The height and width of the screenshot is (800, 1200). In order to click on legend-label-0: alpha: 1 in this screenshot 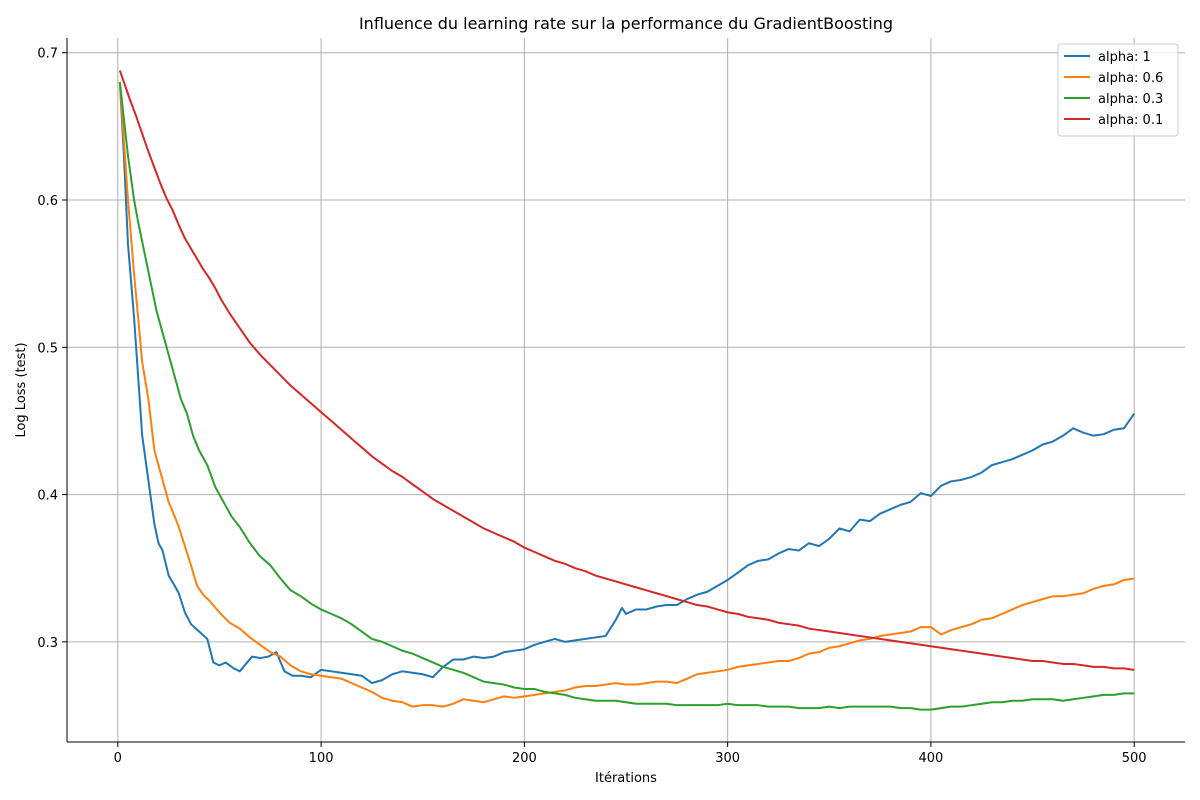, I will do `click(1124, 57)`.